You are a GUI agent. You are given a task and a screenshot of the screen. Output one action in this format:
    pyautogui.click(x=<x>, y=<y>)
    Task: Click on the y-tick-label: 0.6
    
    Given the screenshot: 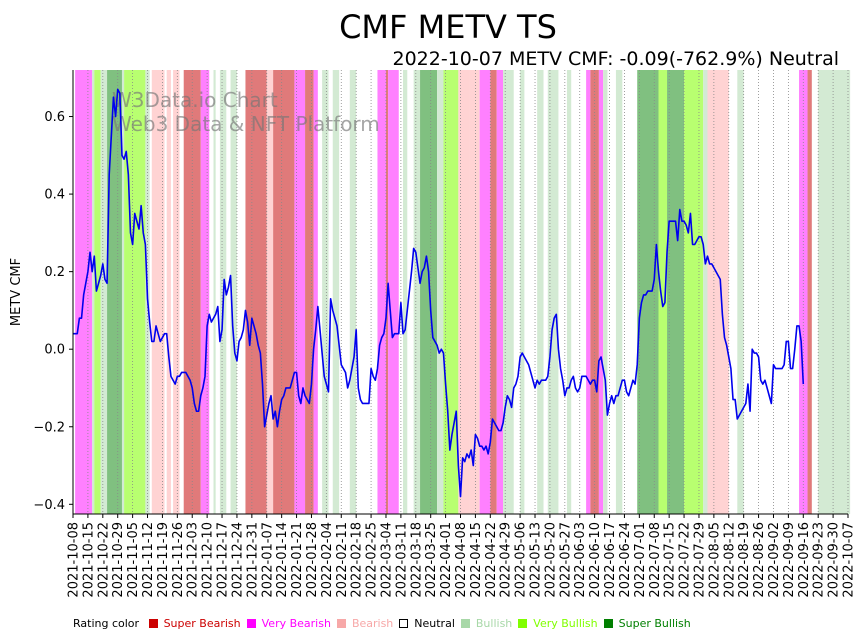 What is the action you would take?
    pyautogui.click(x=54, y=117)
    